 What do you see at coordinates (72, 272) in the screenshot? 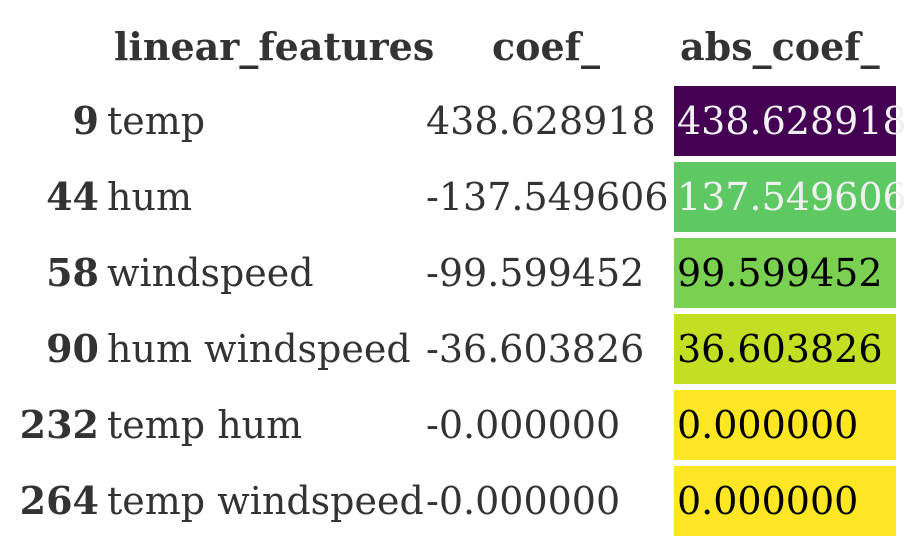
I see `row-index: 58` at bounding box center [72, 272].